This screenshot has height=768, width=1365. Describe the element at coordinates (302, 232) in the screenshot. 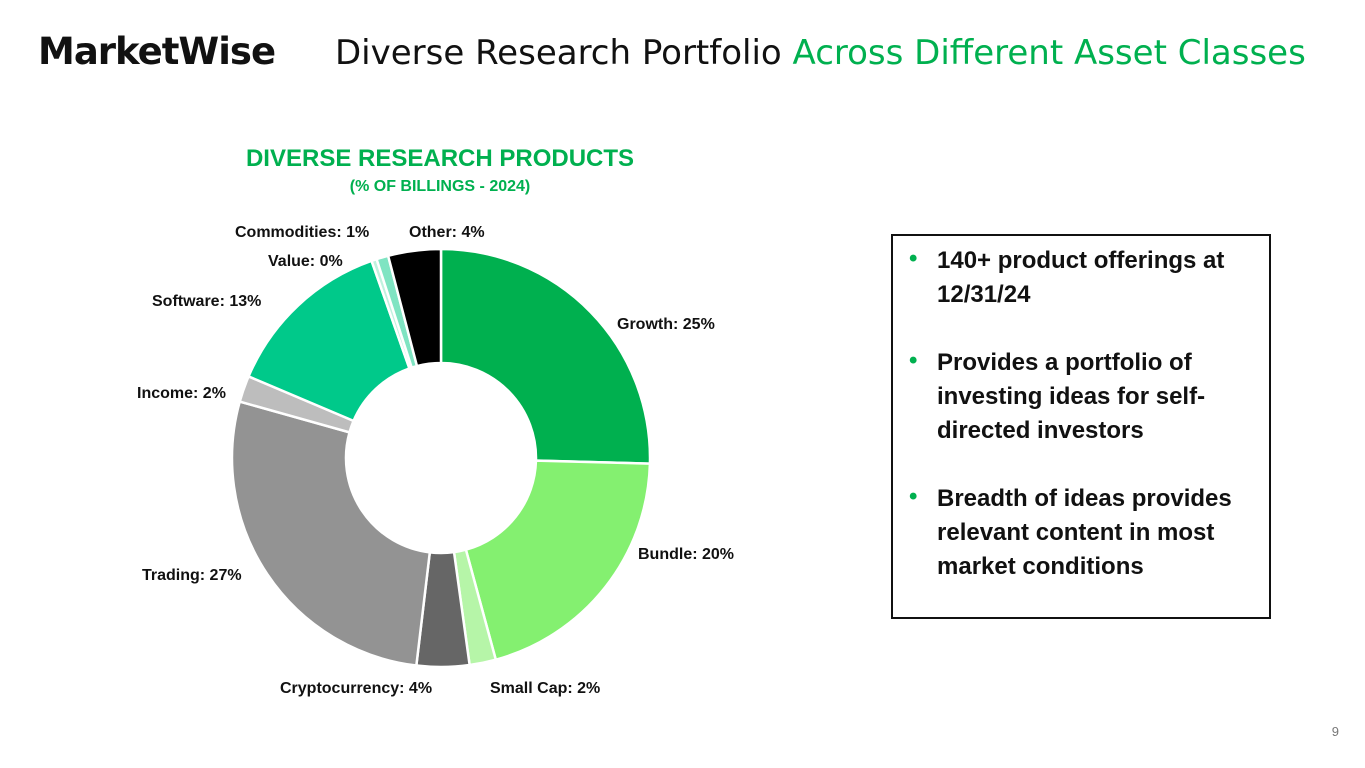

I see `label-commodities: Commodities: 1%` at that location.